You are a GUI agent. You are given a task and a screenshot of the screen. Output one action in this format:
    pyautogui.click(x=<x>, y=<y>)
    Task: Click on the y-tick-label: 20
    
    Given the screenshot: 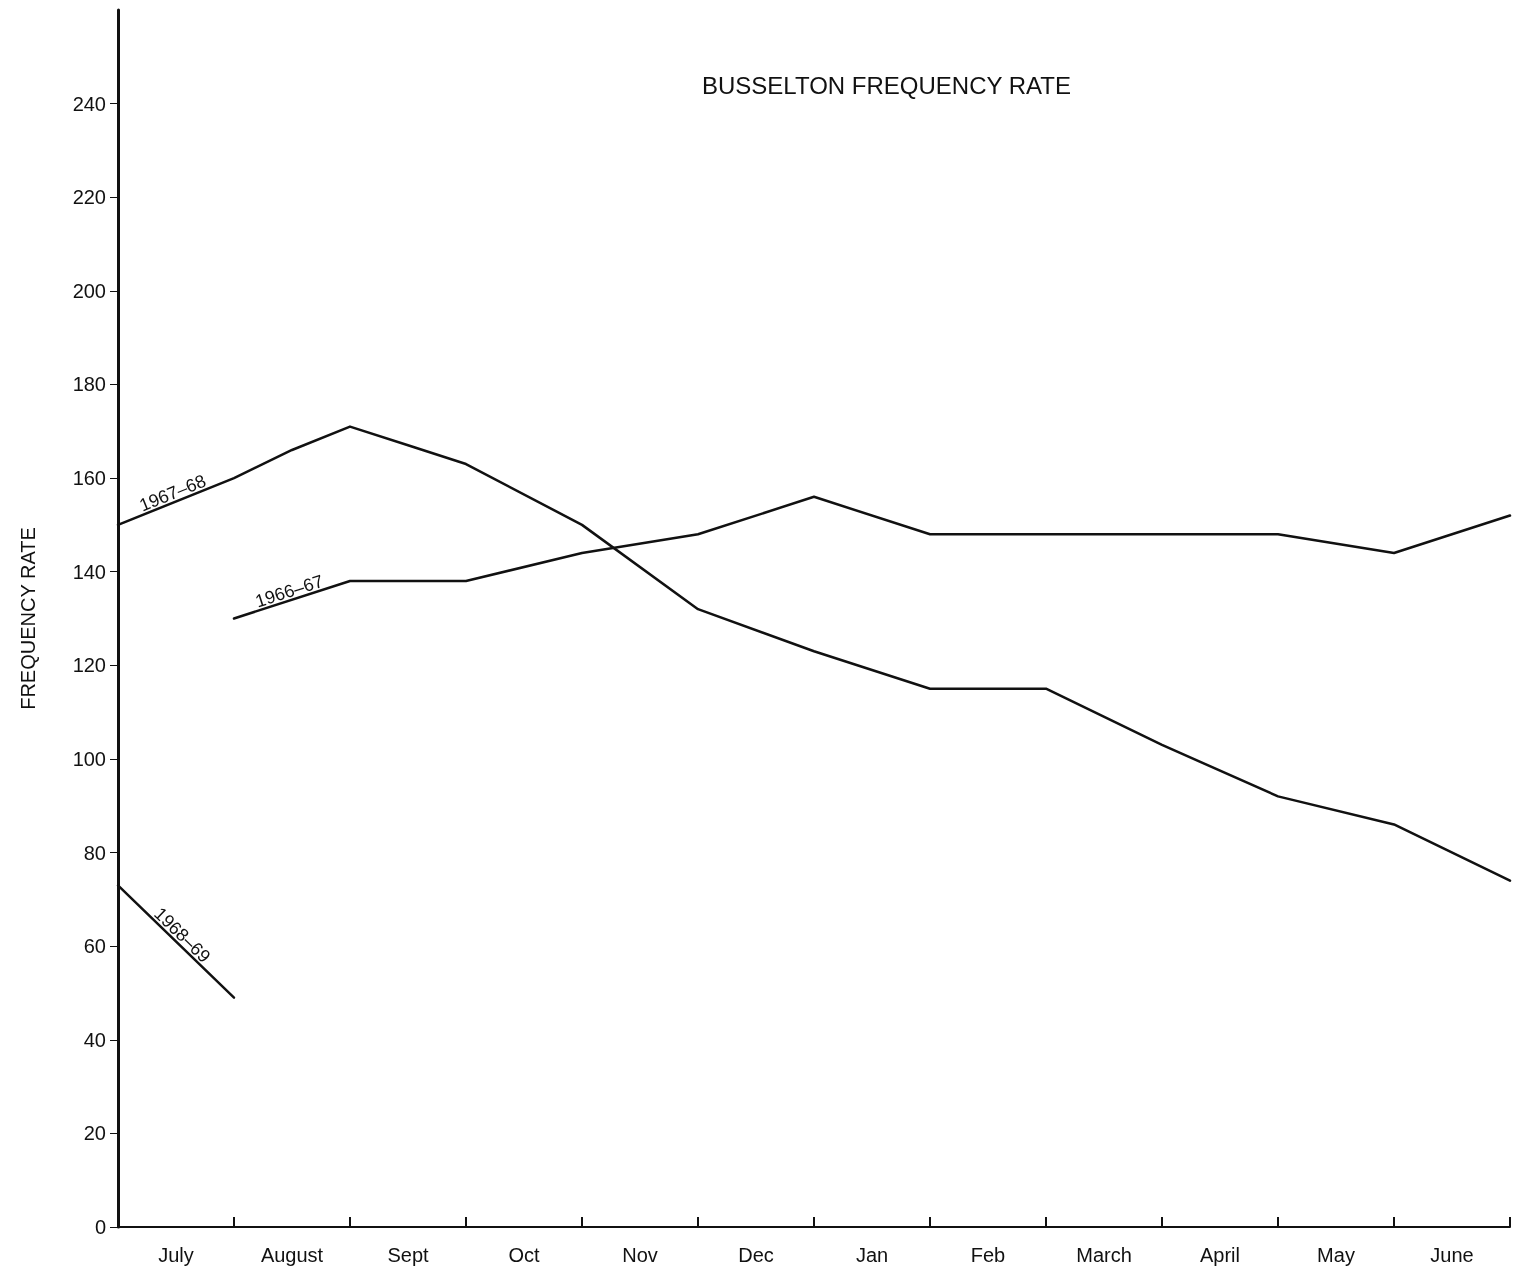 What is the action you would take?
    pyautogui.click(x=94, y=1133)
    